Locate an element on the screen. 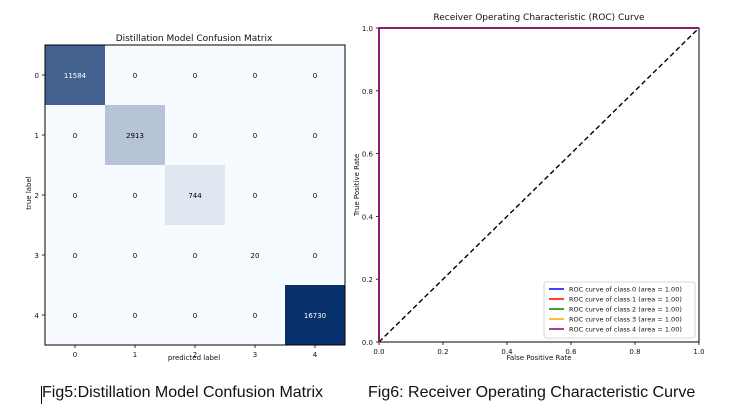  cell-value-label: 11584 is located at coordinates (75, 76).